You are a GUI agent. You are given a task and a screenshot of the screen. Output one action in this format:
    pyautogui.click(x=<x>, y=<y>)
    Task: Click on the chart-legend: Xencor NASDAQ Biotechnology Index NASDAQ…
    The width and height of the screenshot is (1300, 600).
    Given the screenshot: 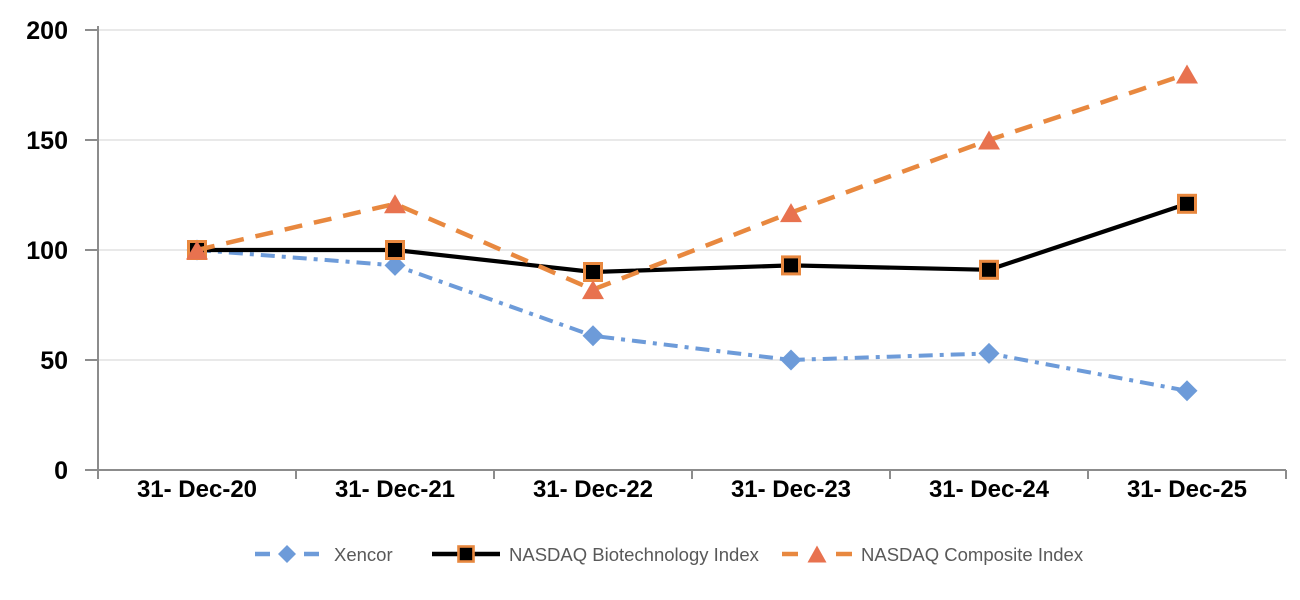 What is the action you would take?
    pyautogui.click(x=669, y=554)
    